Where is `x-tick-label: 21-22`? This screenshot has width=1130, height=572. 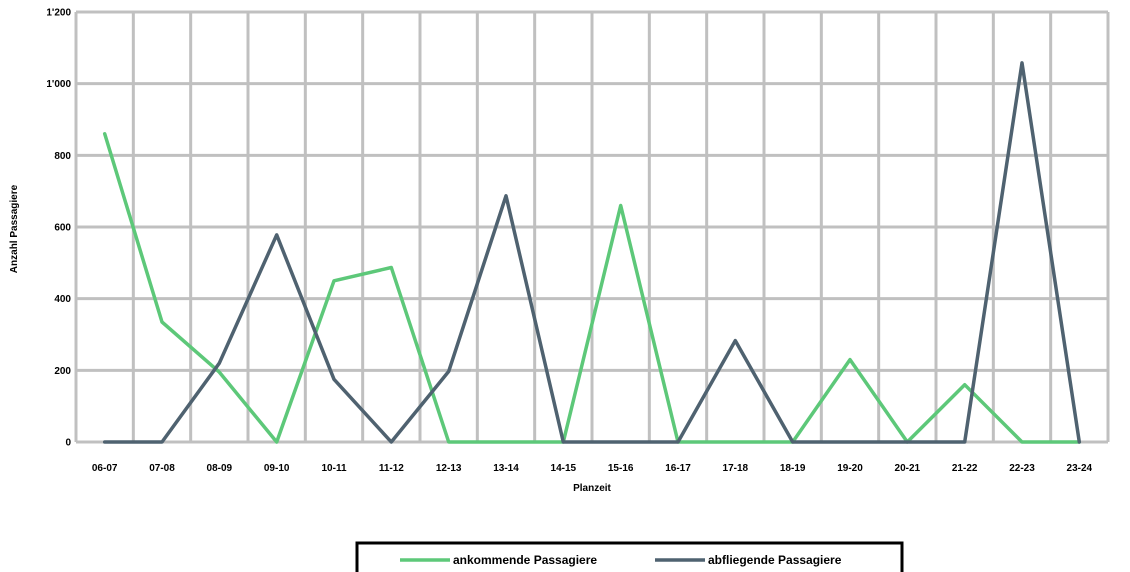
x-tick-label: 21-22 is located at coordinates (965, 468).